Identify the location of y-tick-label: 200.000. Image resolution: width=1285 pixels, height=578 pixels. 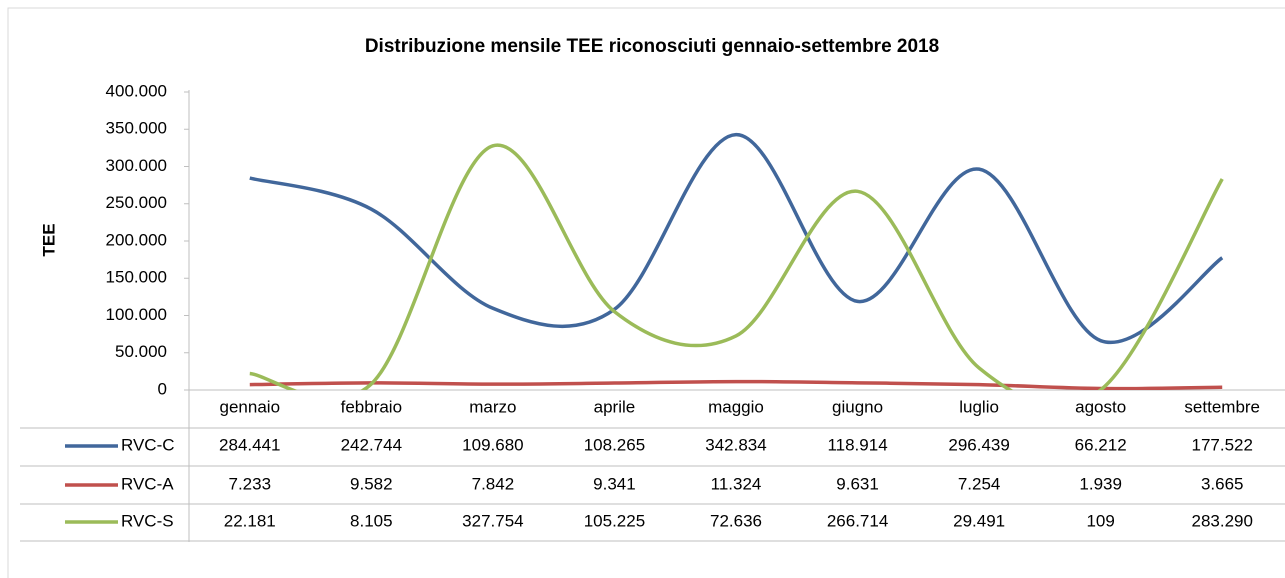
(136, 239).